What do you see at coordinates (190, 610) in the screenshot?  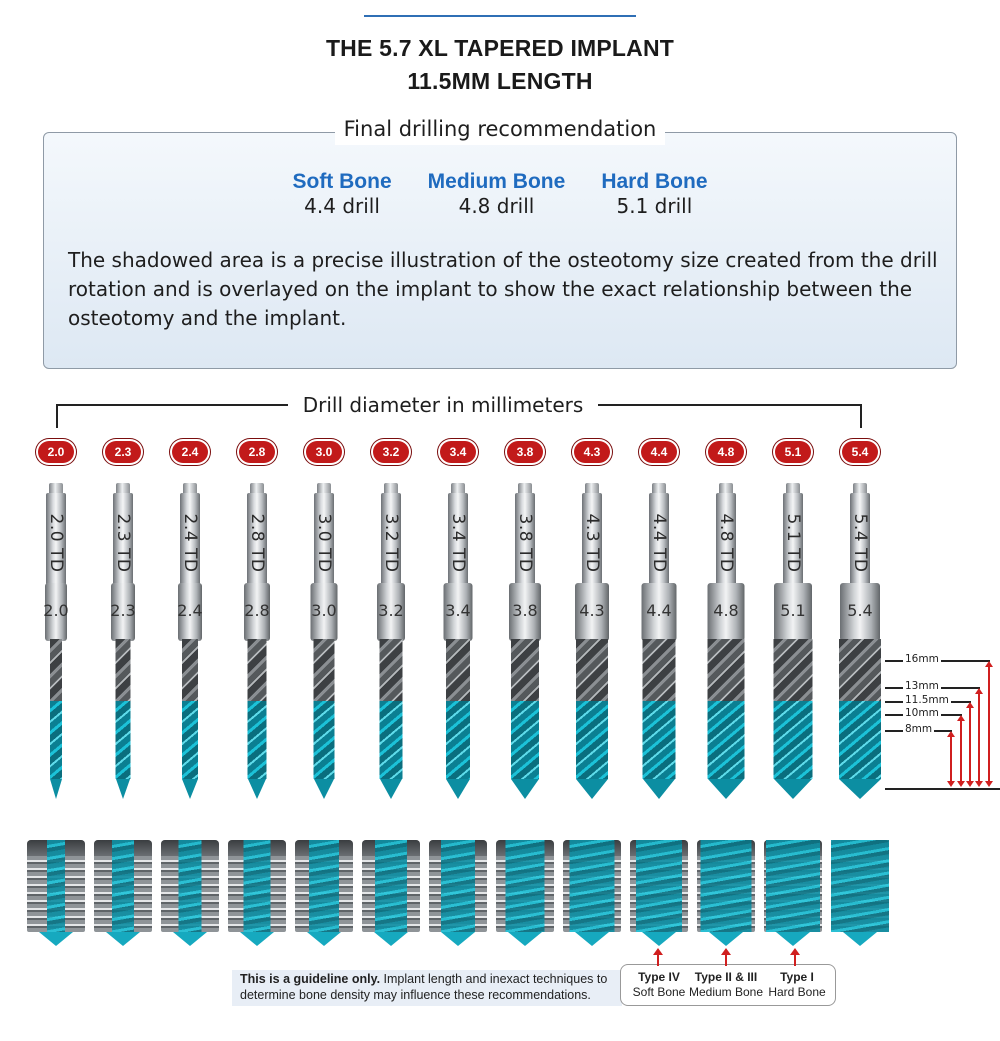 I see `drill-collar-label: 2.4` at bounding box center [190, 610].